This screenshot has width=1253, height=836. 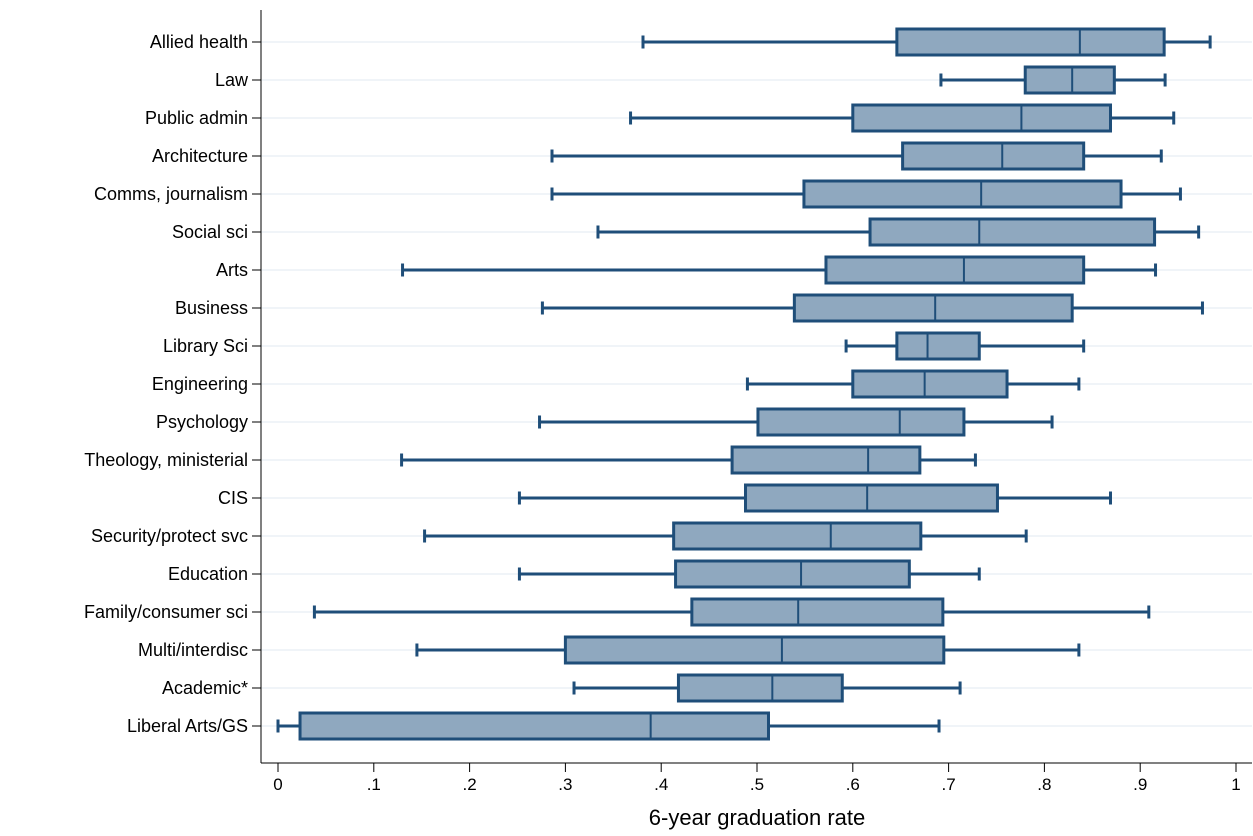 What do you see at coordinates (205, 688) in the screenshot?
I see `category-label: Academic*` at bounding box center [205, 688].